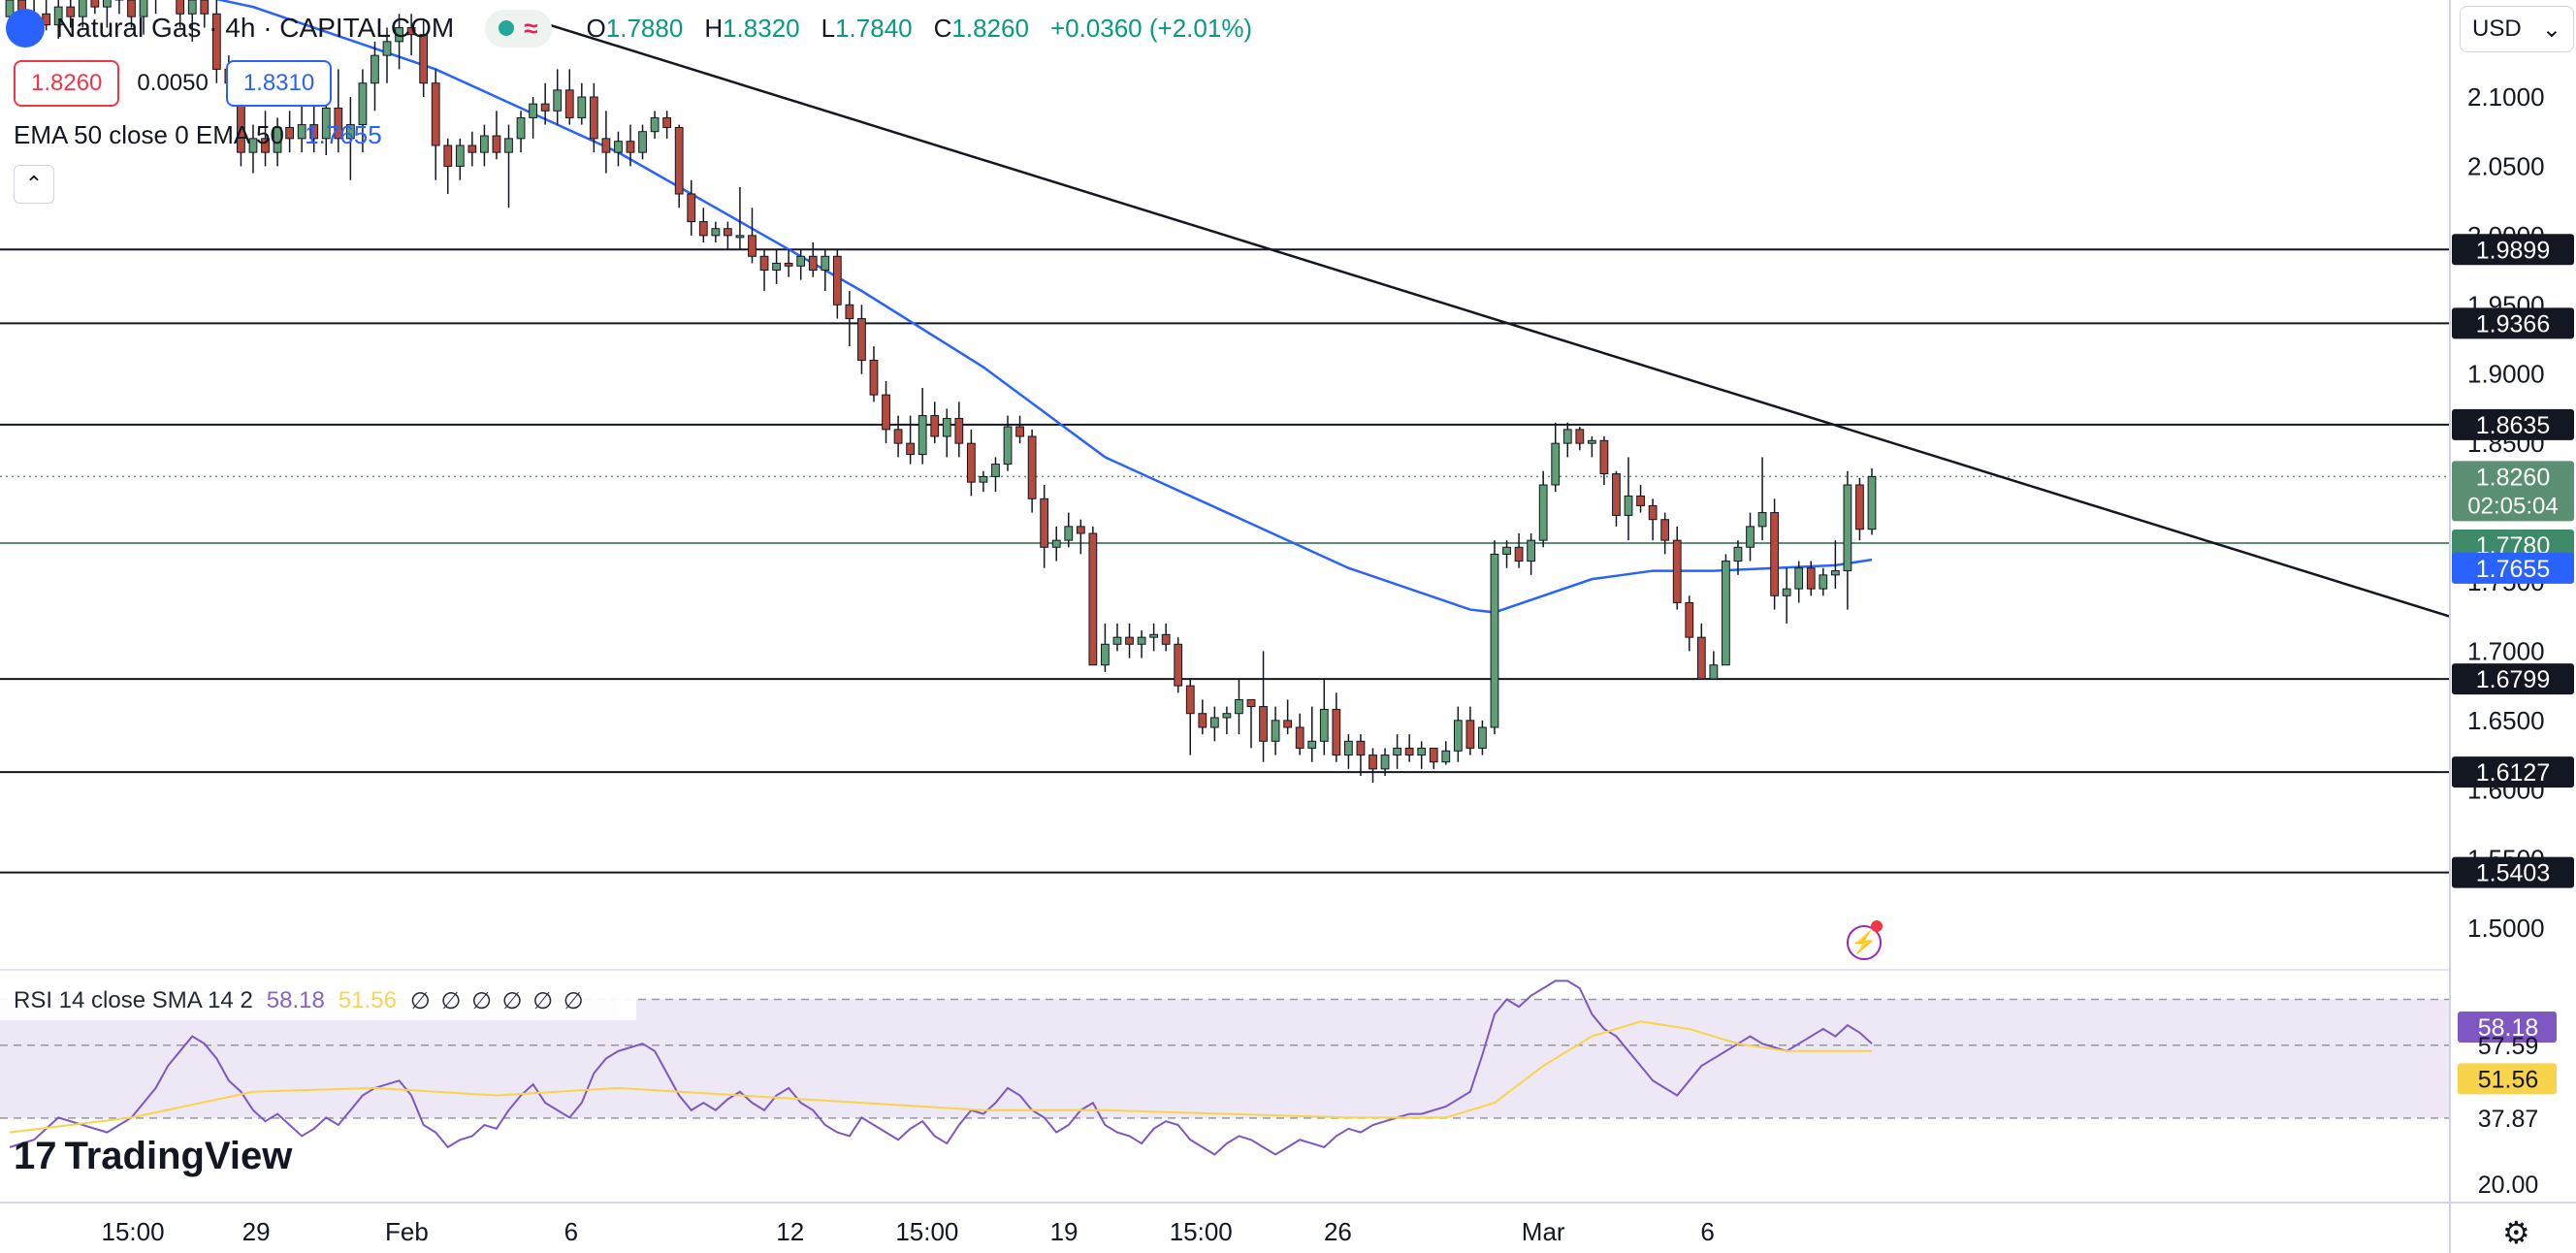 The image size is (2576, 1253). What do you see at coordinates (198, 135) in the screenshot?
I see `ema-legend: EMA 50 close 0 EMA 50 1.7655` at bounding box center [198, 135].